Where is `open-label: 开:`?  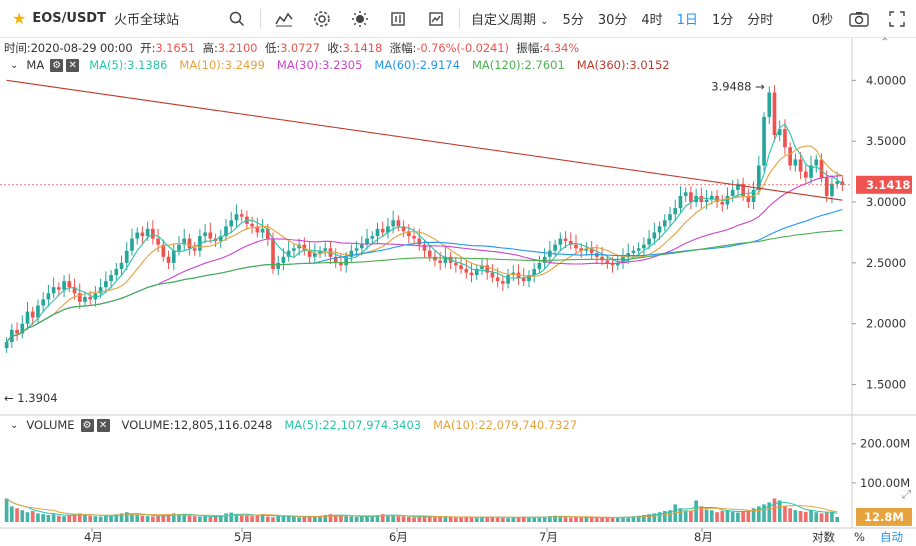
open-label: 开: is located at coordinates (148, 48).